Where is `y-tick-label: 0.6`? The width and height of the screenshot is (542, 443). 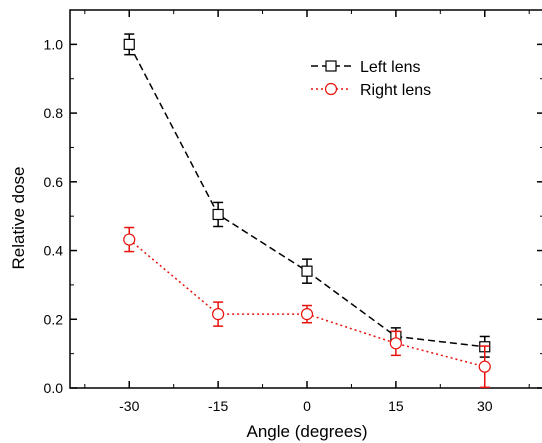 y-tick-label: 0.6 is located at coordinates (54, 182).